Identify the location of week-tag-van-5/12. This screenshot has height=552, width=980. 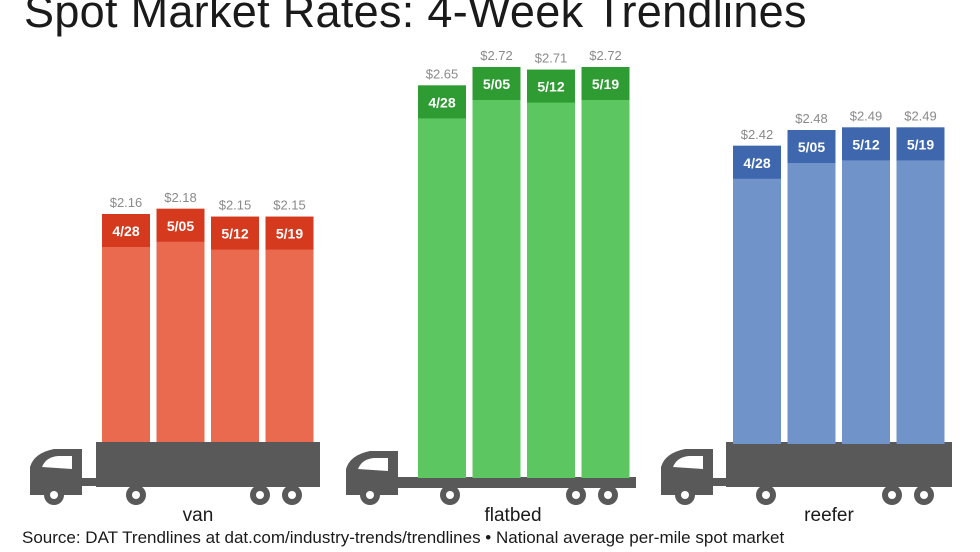
(235, 233).